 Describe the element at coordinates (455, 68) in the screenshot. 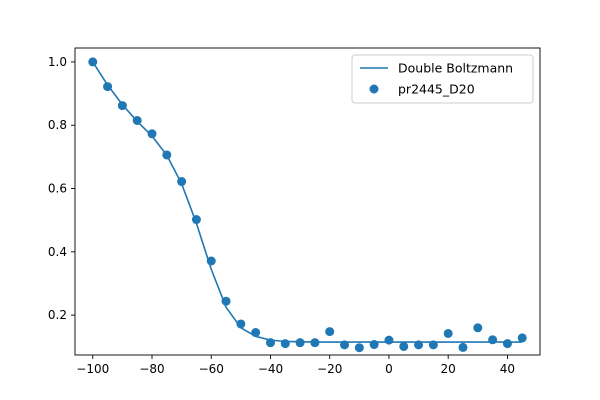

I see `legend-label-double-boltzmann: Double Boltzmann` at that location.